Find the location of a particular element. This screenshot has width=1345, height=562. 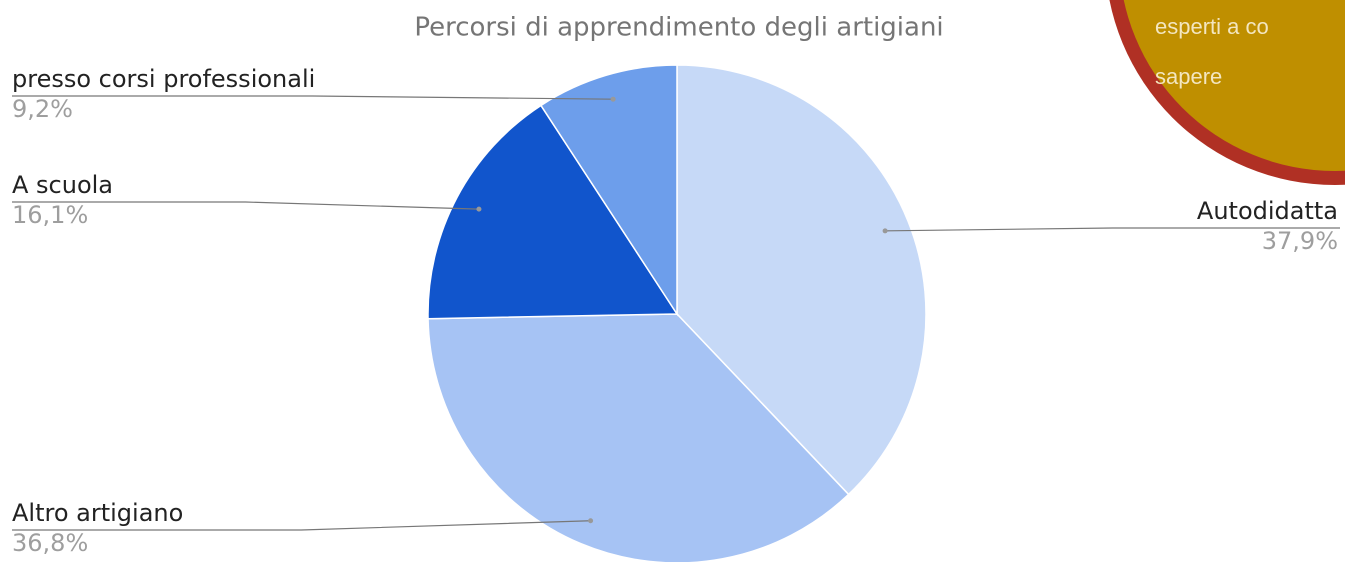

slice-value-label: 16,1% is located at coordinates (50, 215).